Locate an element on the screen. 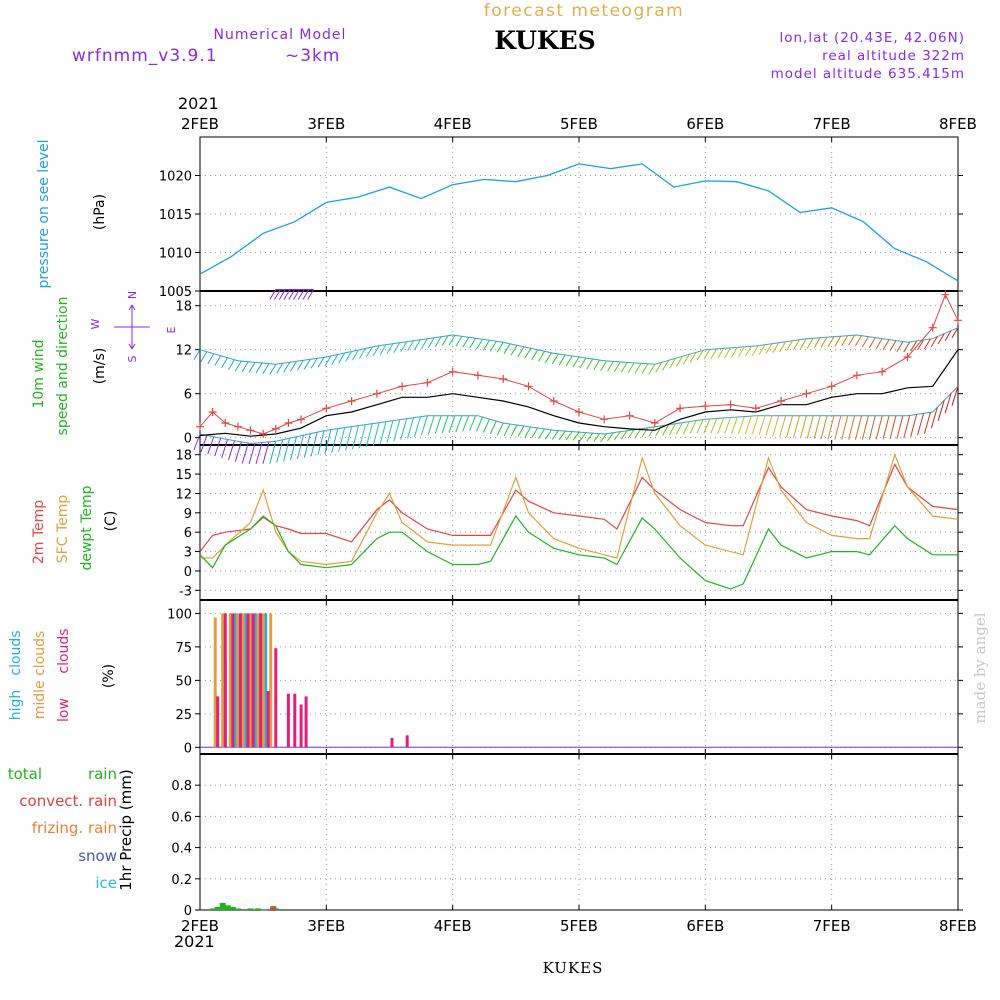  x-tick-label-top: 5FEB is located at coordinates (579, 124).